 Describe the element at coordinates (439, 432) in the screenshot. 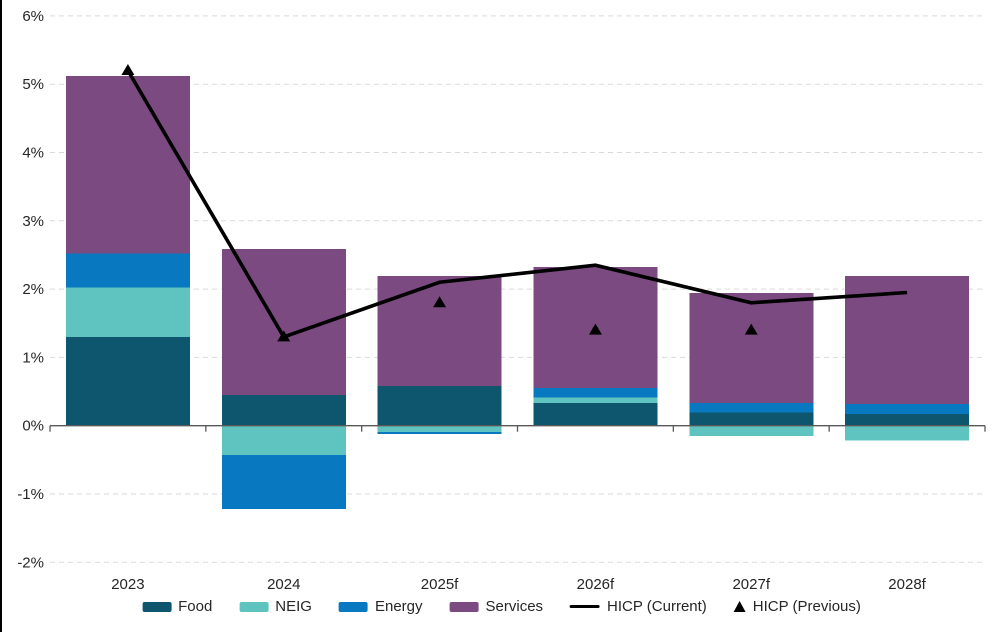

I see `bar-segment-energy-2025f` at that location.